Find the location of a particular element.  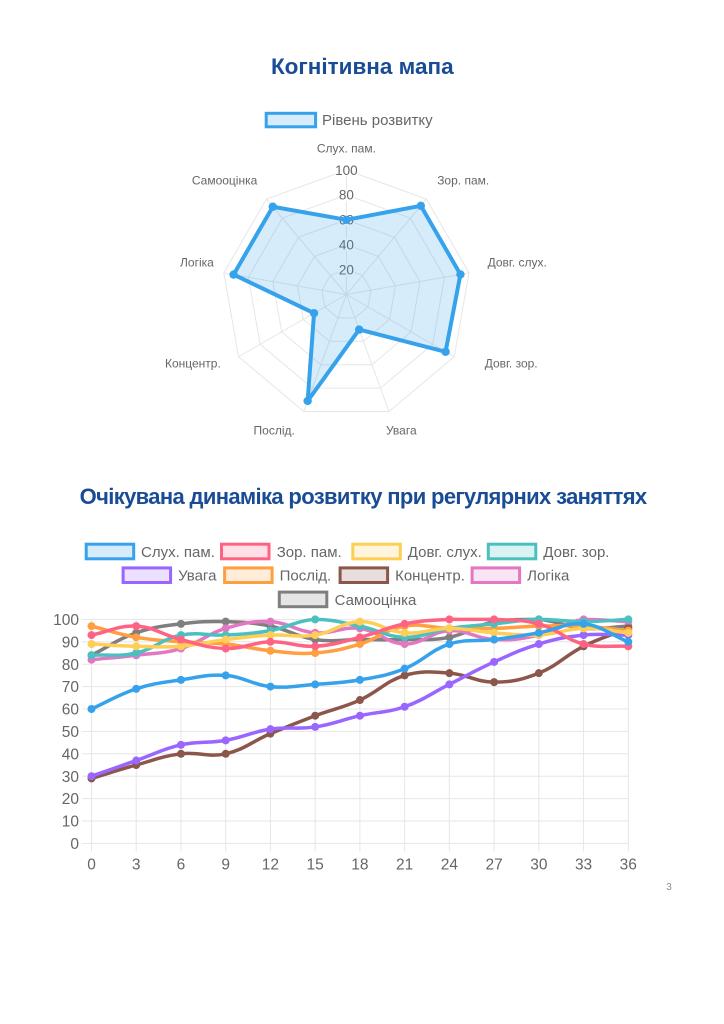

svg-text: 21 is located at coordinates (404, 865).